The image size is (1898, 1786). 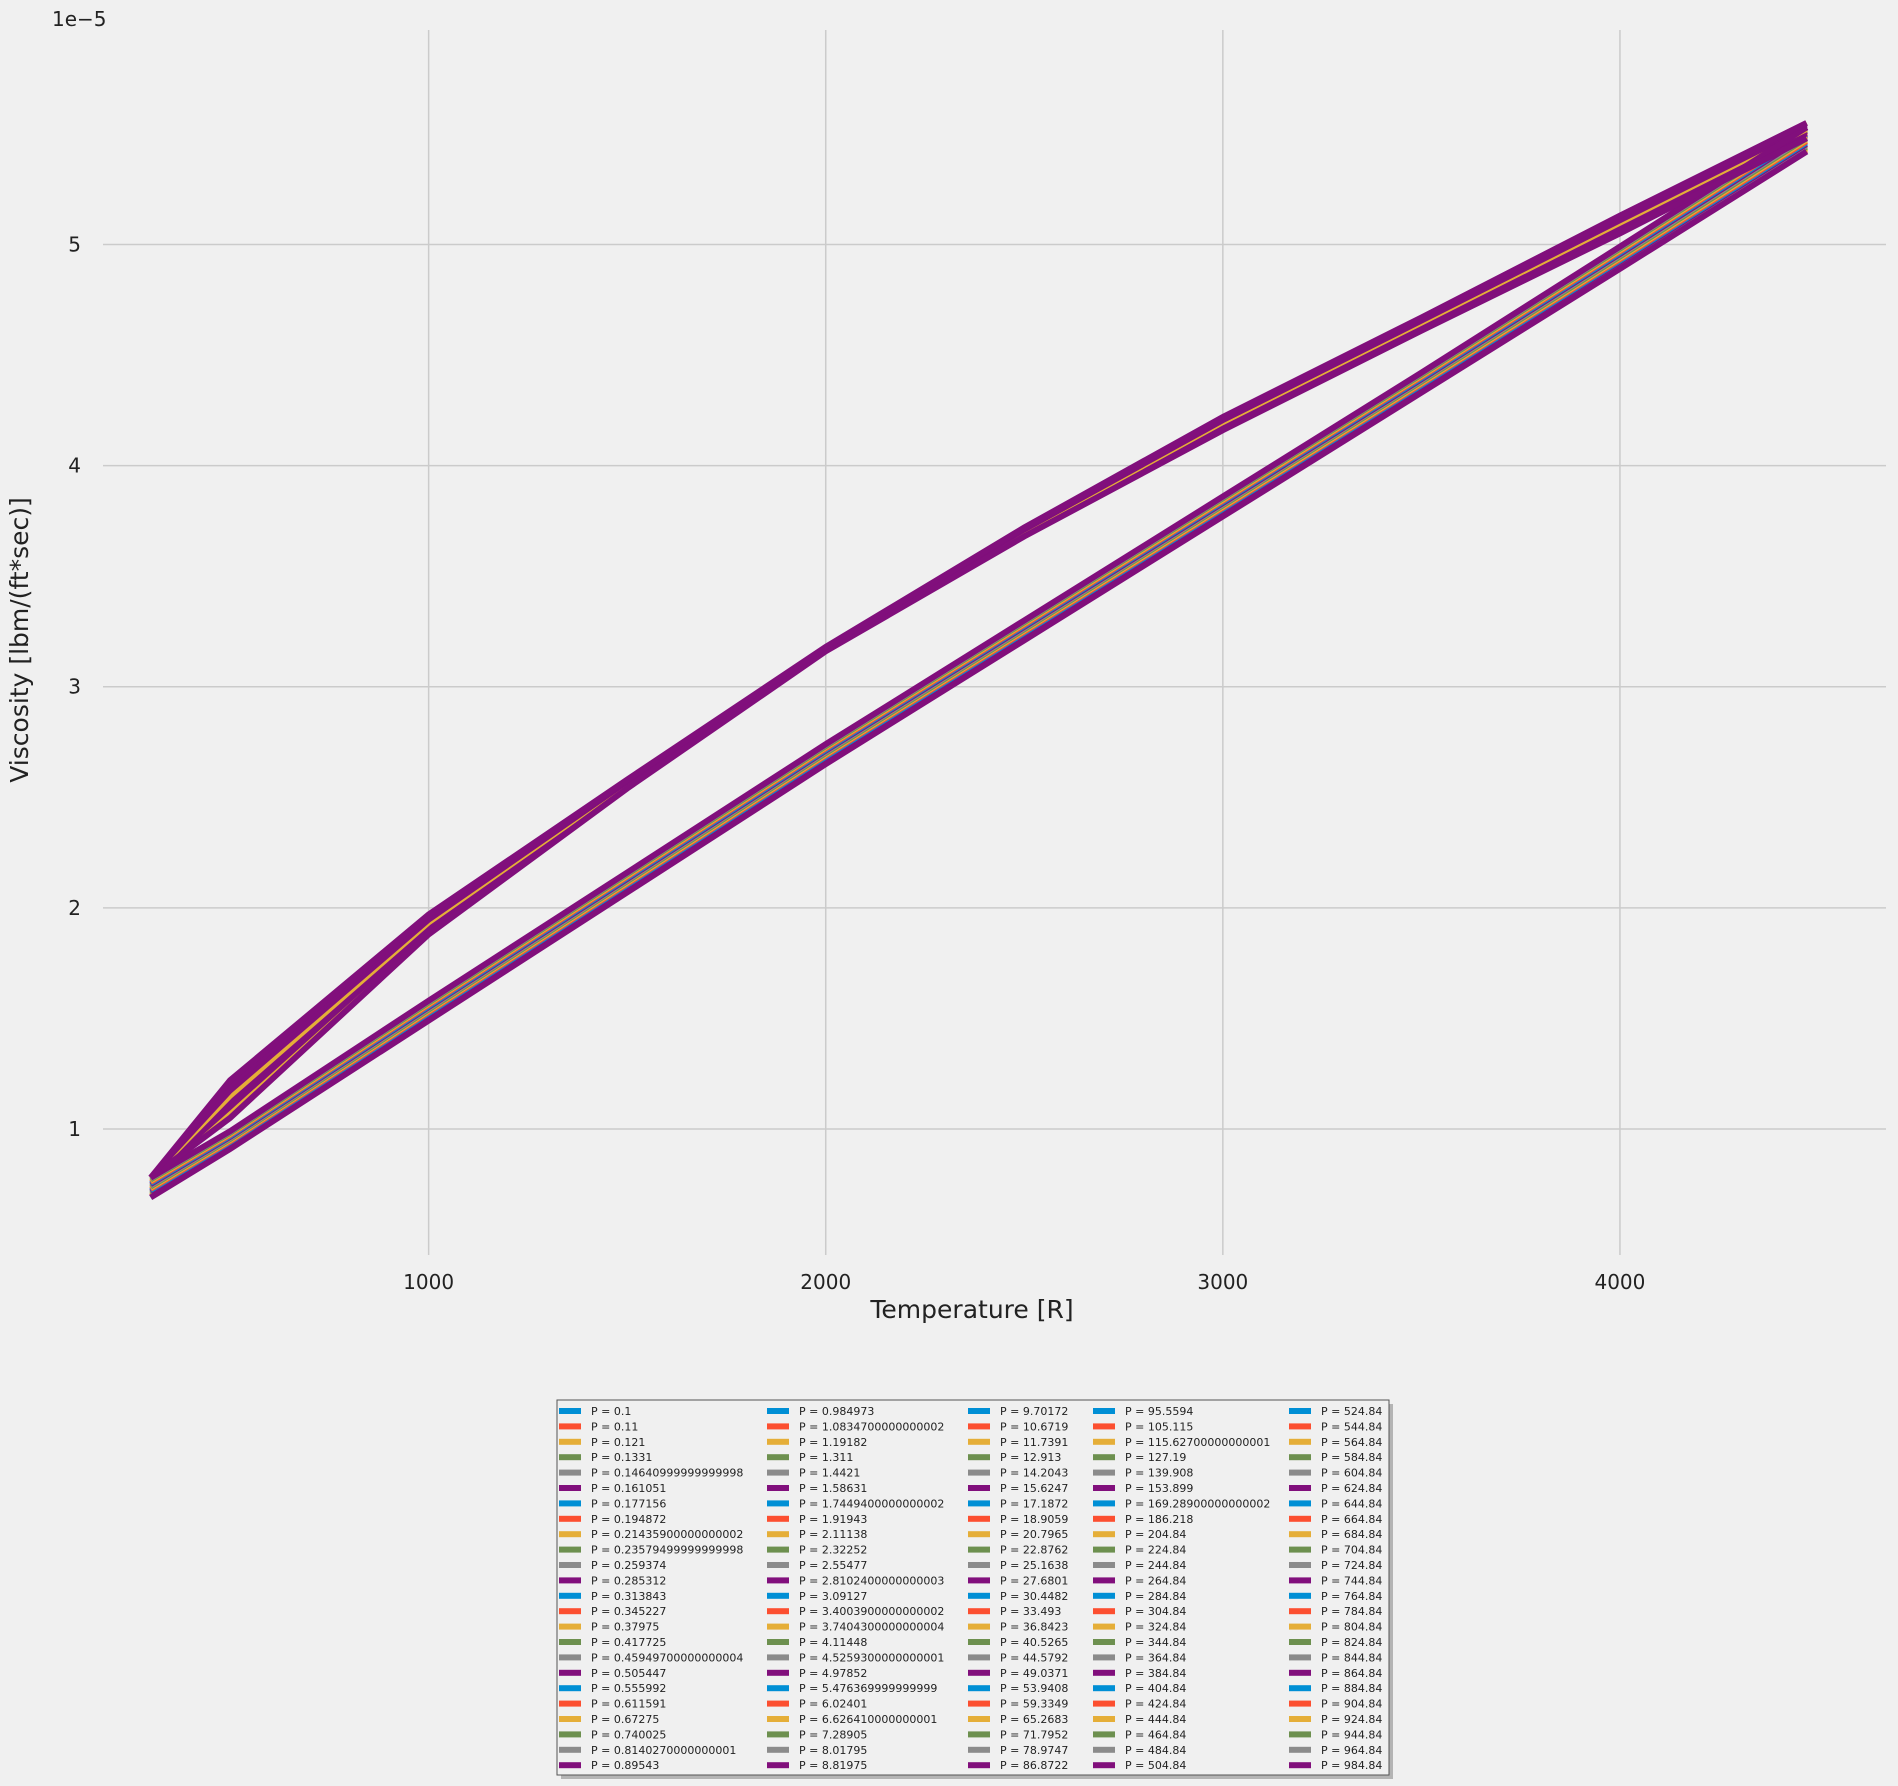 What do you see at coordinates (825, 1282) in the screenshot?
I see `x-tick-label: 2000` at bounding box center [825, 1282].